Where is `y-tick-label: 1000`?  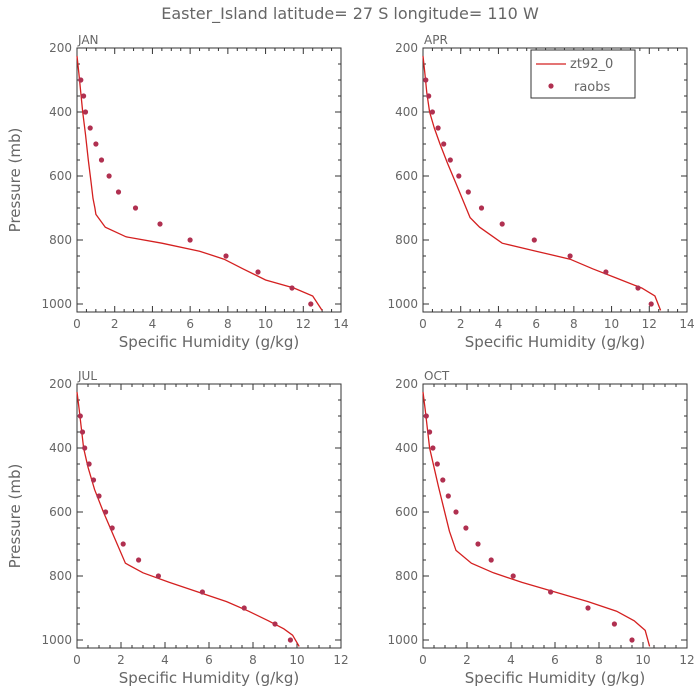
y-tick-label: 1000 is located at coordinates (402, 640).